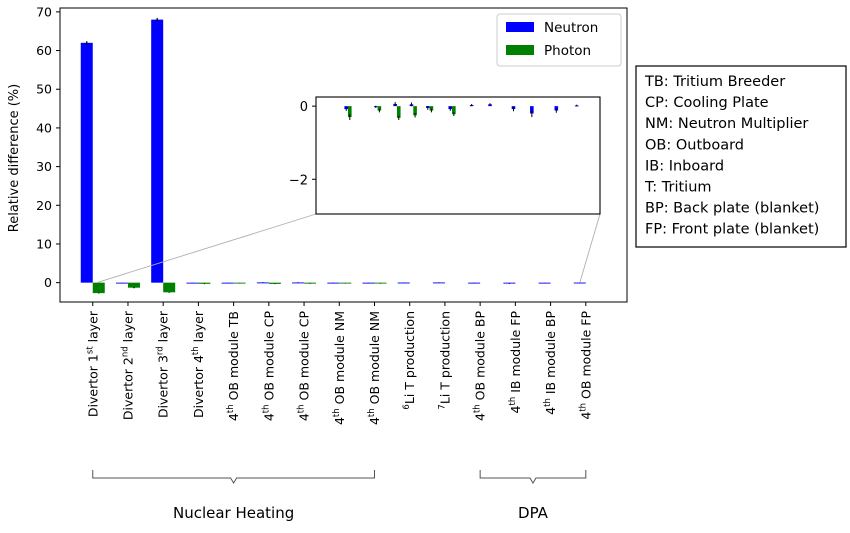 The width and height of the screenshot is (850, 533). What do you see at coordinates (409, 360) in the screenshot?
I see `category-label: 6Li T production` at bounding box center [409, 360].